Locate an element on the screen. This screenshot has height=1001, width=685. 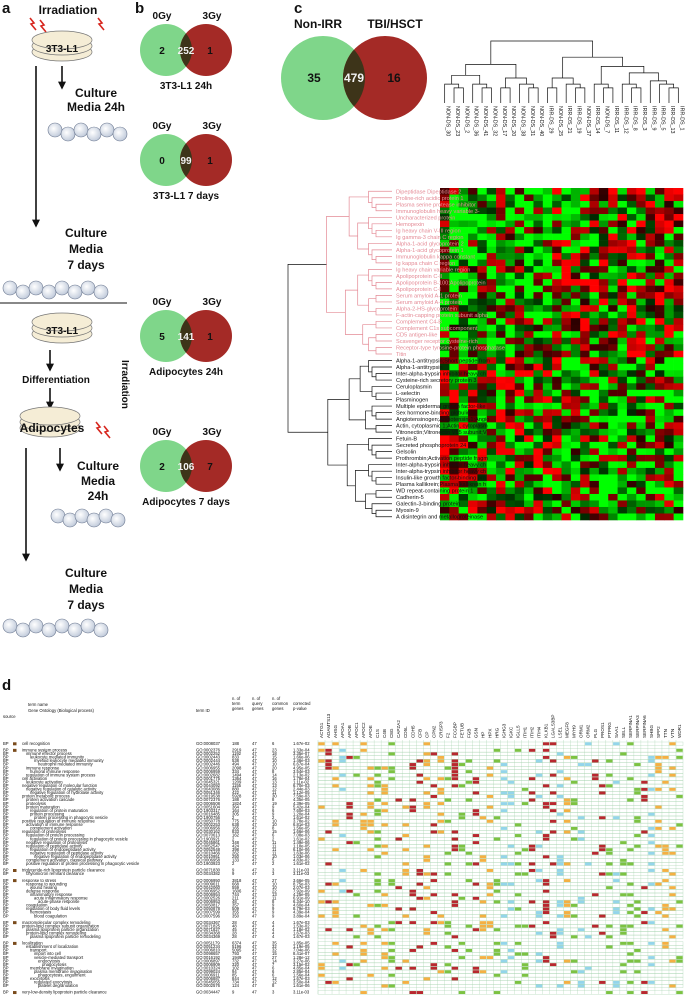
label: 364 is located at coordinates (236, 806).